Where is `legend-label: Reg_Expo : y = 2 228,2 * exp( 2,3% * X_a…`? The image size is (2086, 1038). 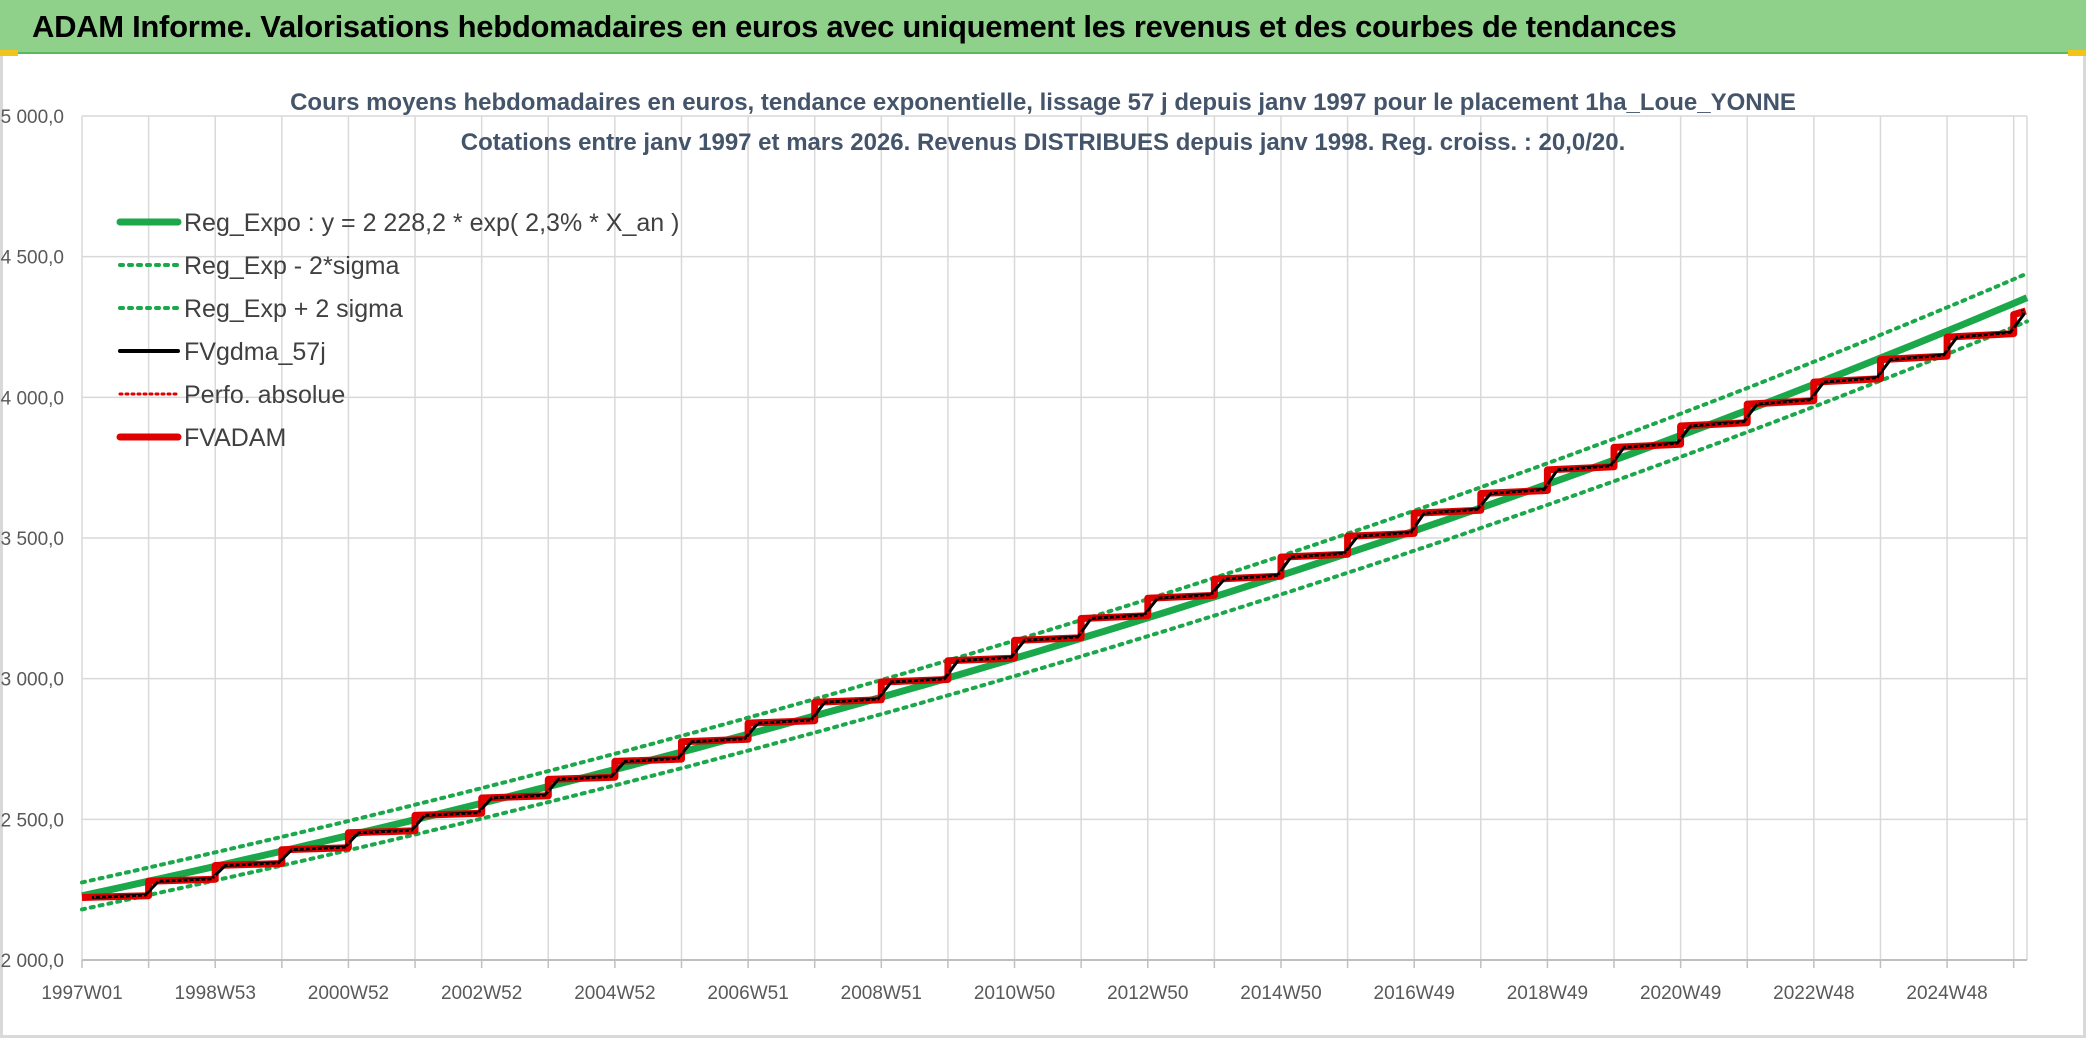
legend-label: Reg_Expo : y = 2 228,2 * exp( 2,3% * X_a… is located at coordinates (431, 223).